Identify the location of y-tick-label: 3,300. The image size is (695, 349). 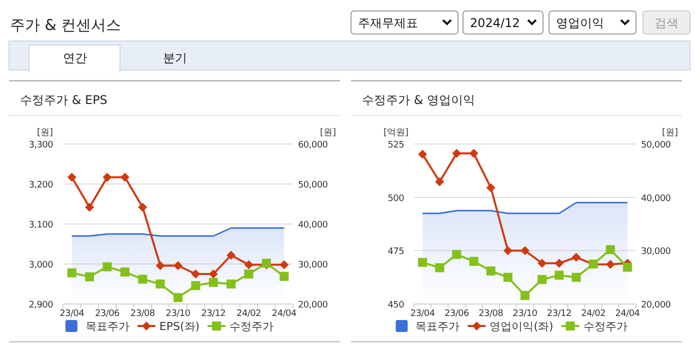
(41, 145).